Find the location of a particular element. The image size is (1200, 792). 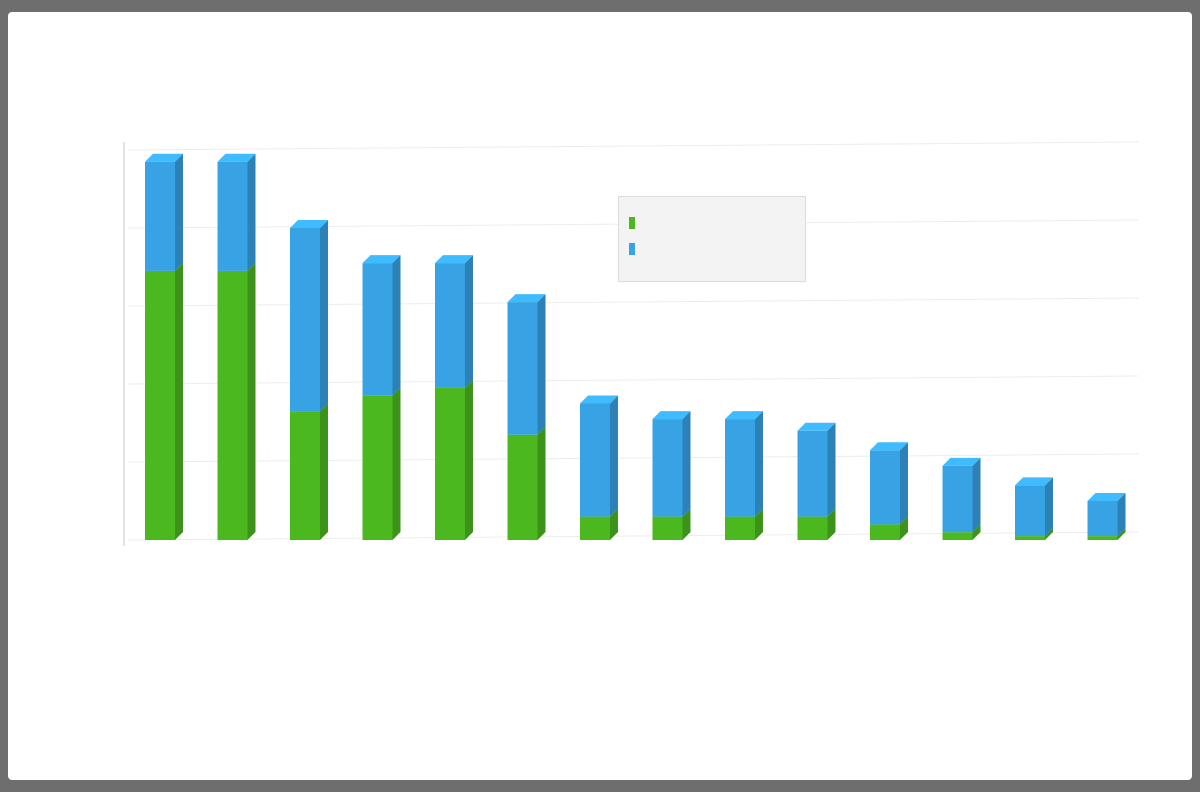

chart-legend is located at coordinates (712, 239).